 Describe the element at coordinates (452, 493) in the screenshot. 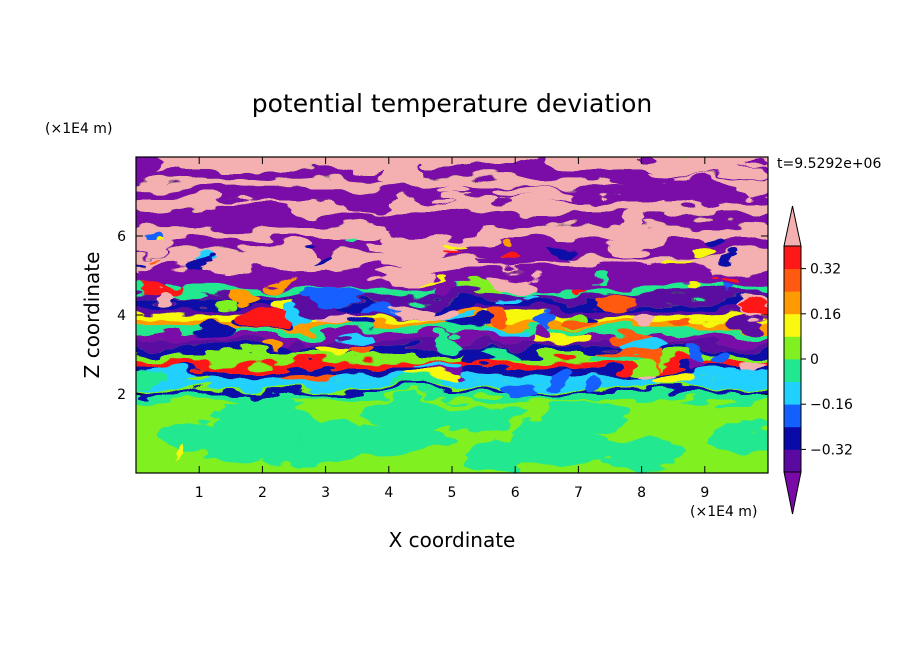

I see `x-tick-label: 5` at that location.